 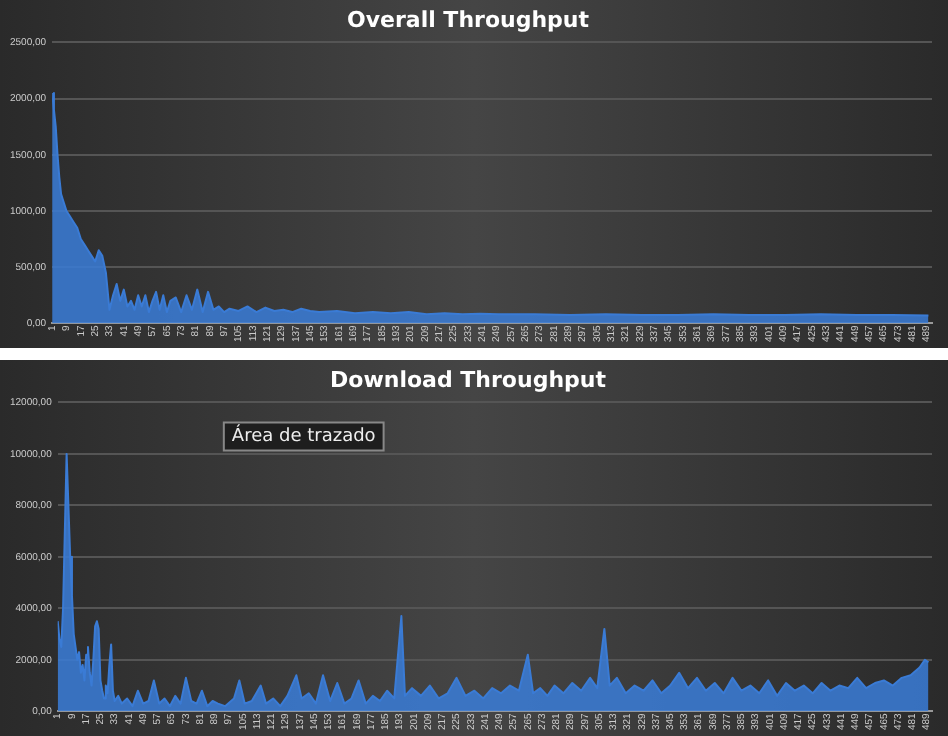 What do you see at coordinates (468, 379) in the screenshot?
I see `chart-title: Download Throughput` at bounding box center [468, 379].